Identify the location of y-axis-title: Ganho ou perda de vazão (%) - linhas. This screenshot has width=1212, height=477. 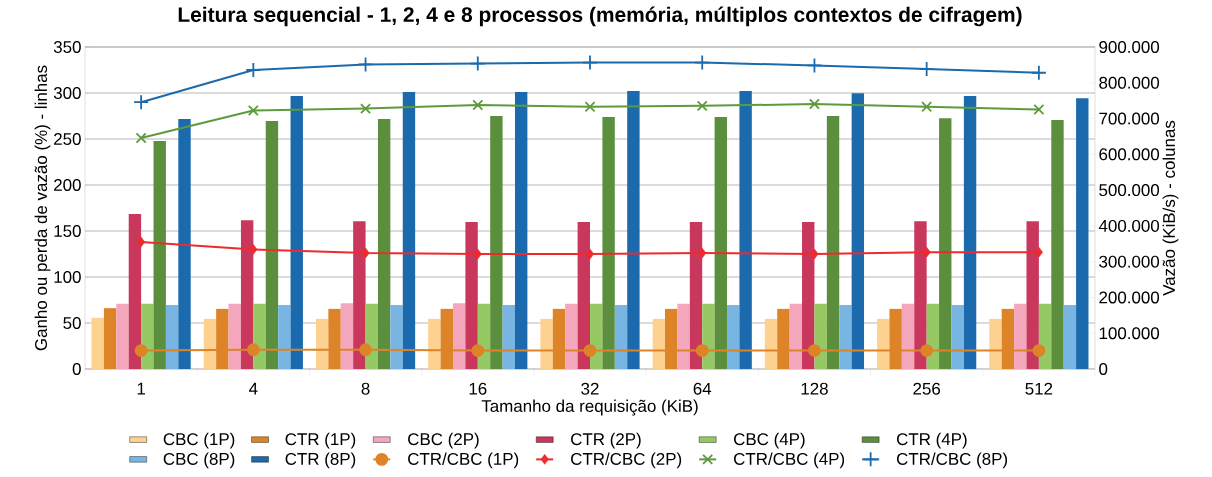
(42, 208).